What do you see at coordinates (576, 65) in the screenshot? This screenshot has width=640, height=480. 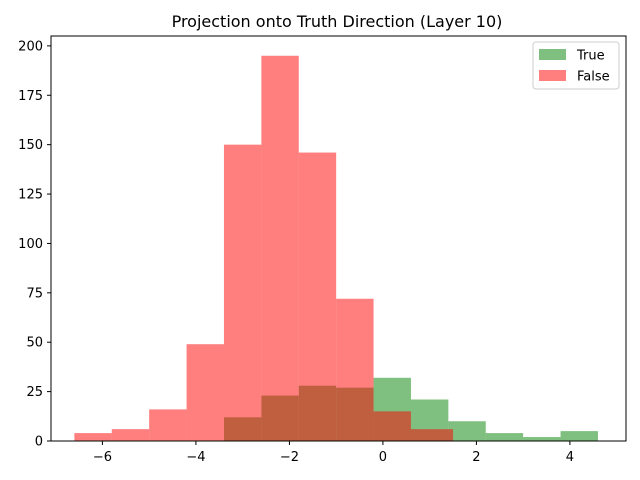 I see `legend: True False` at bounding box center [576, 65].